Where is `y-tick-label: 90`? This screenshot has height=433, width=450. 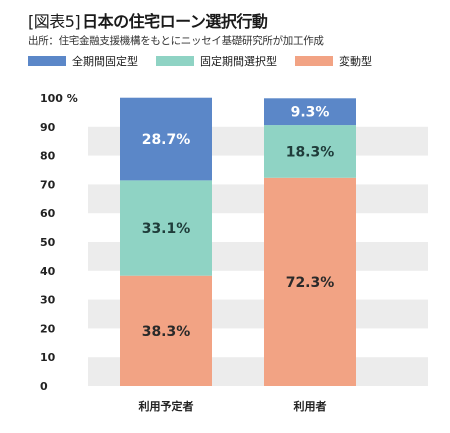 y-tick-label: 90 is located at coordinates (48, 127).